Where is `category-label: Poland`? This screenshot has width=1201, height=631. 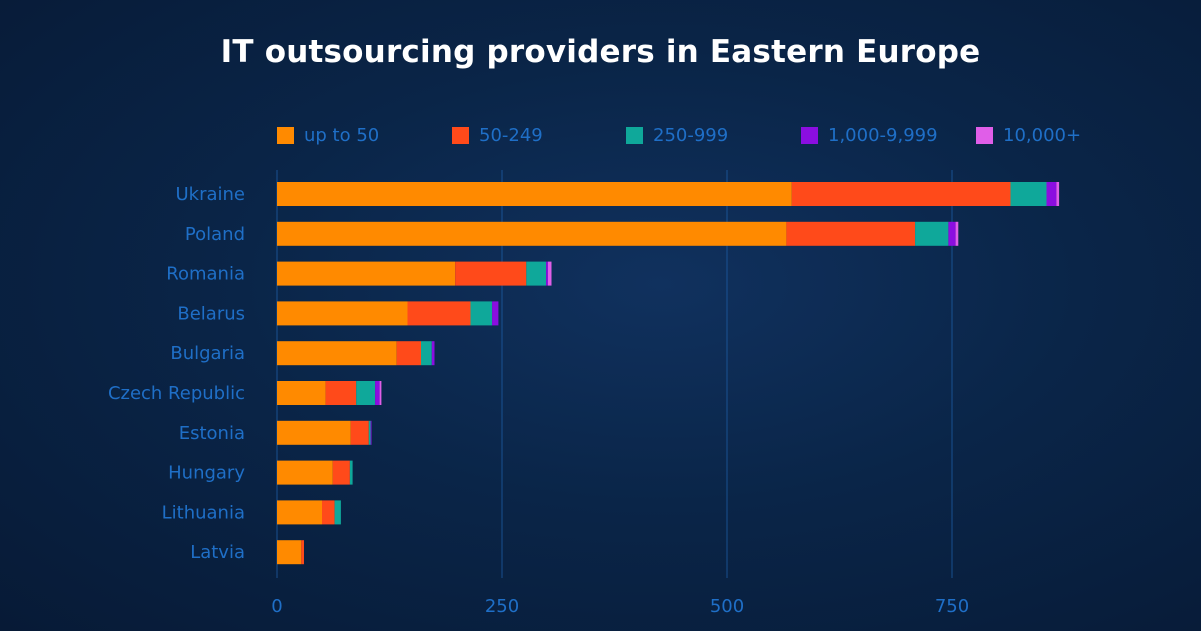 category-label: Poland is located at coordinates (215, 234).